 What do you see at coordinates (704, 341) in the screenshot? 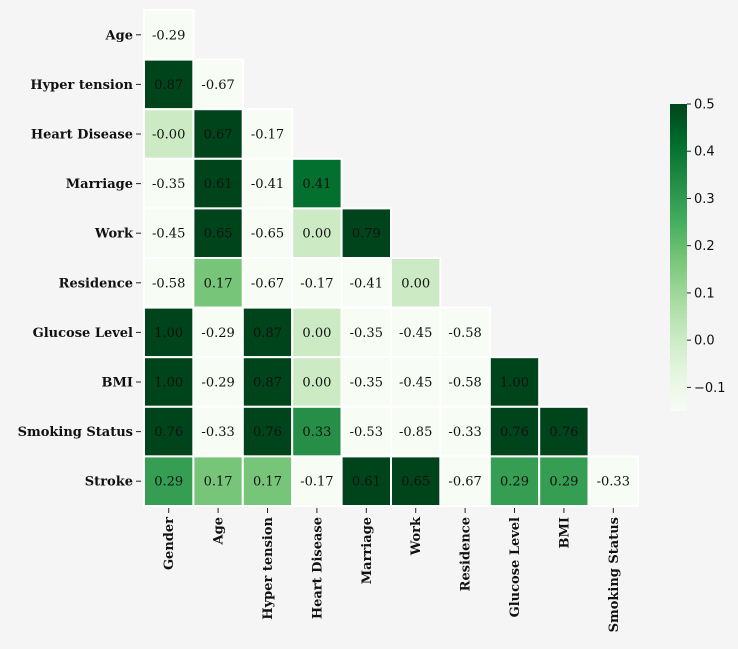
I see `colorbar-tick-label: 0.0` at bounding box center [704, 341].